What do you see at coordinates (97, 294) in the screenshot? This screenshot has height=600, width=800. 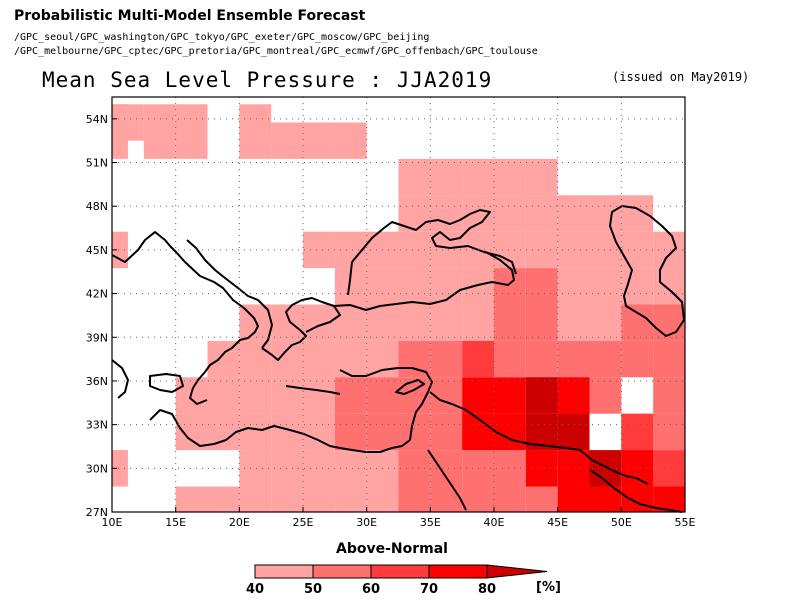 I see `lat-tick-label: 42N` at bounding box center [97, 294].